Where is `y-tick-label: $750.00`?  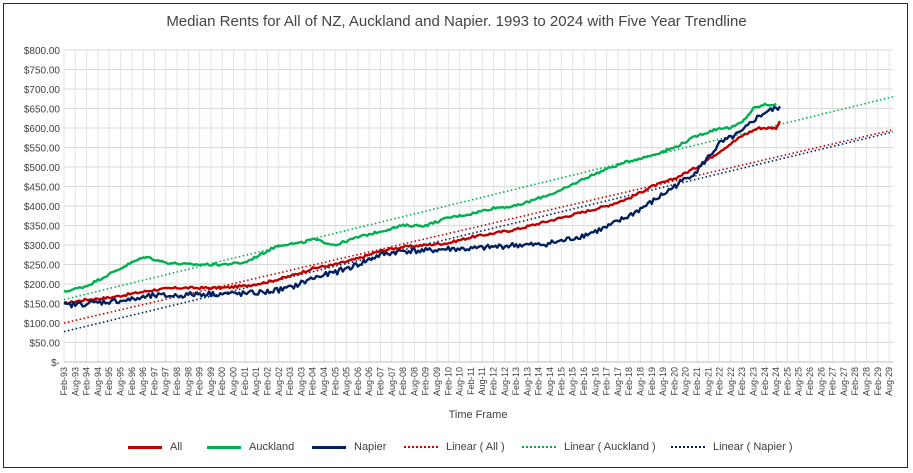
y-tick-label: $750.00 is located at coordinates (42, 71).